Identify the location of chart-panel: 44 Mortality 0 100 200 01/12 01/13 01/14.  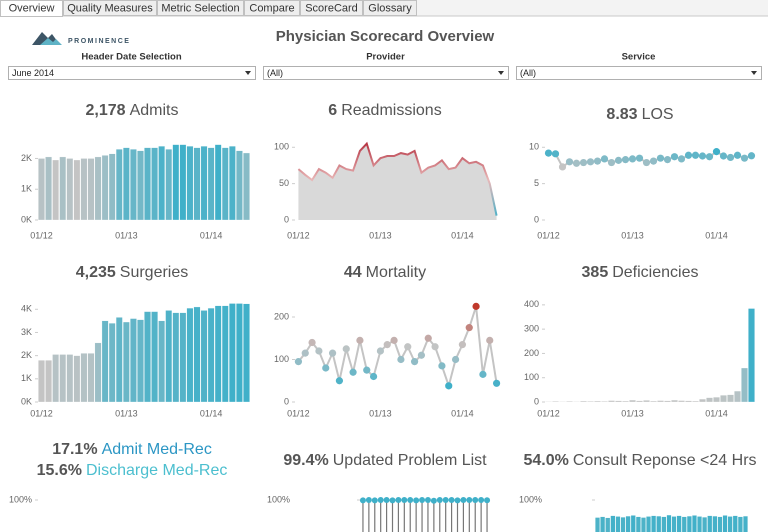
(387, 341).